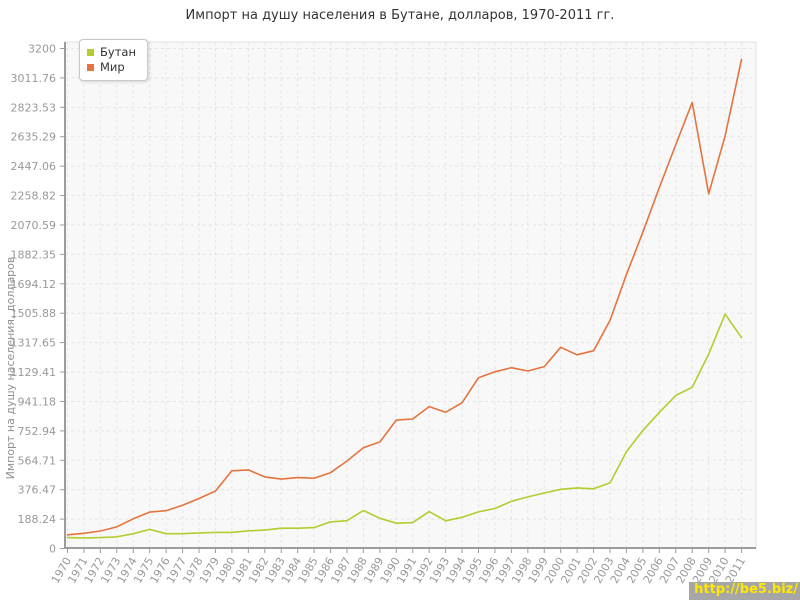 This screenshot has height=600, width=800. What do you see at coordinates (34, 78) in the screenshot?
I see `y-tick-label: 3011.76` at bounding box center [34, 78].